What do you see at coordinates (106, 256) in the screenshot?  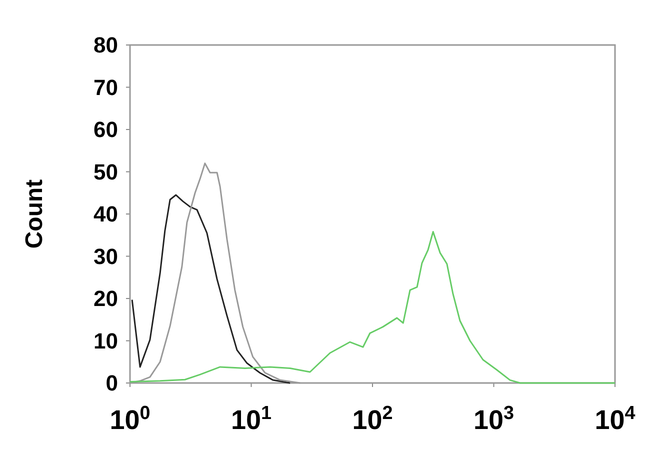 I see `y-tick-label: 30` at bounding box center [106, 256].